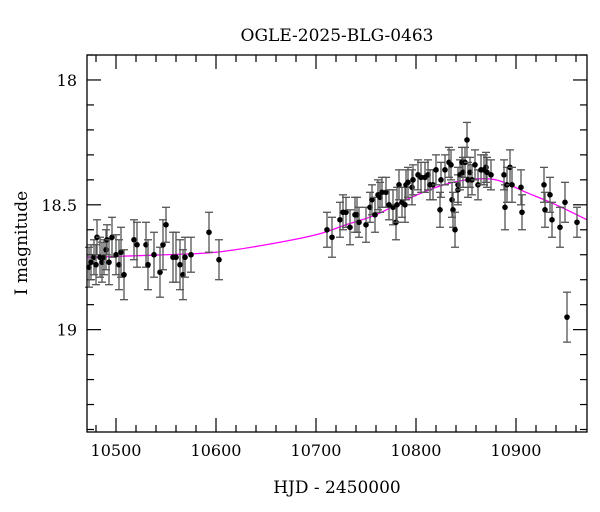 Image resolution: width=600 pixels, height=512 pixels. I want to click on x-tick-label: 10500, so click(116, 450).